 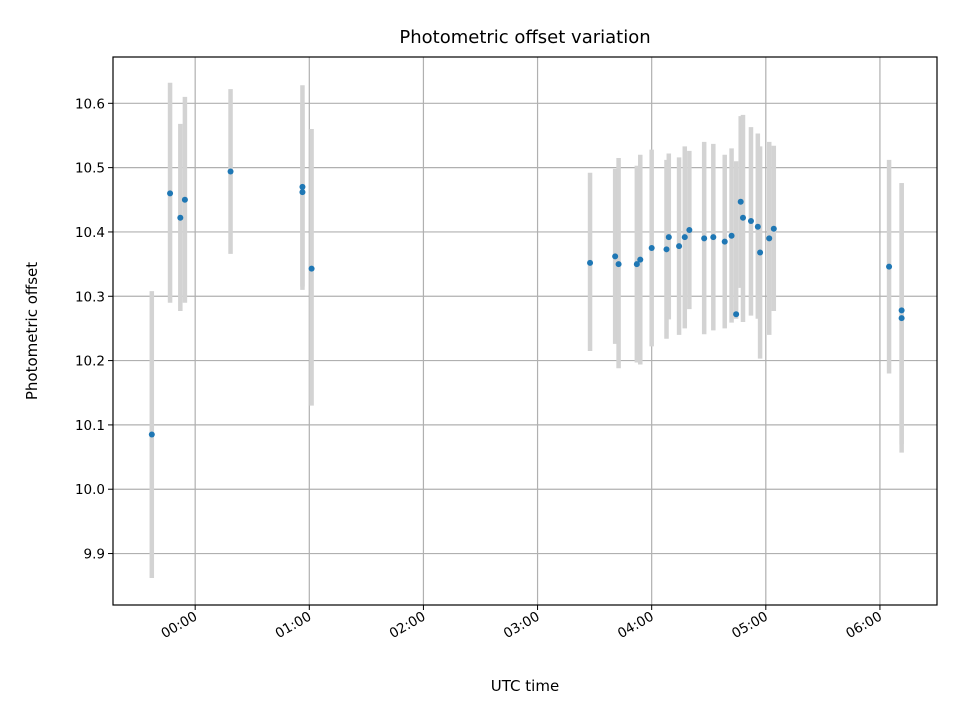 I want to click on y-tick-label: 10.2, so click(x=90, y=362).